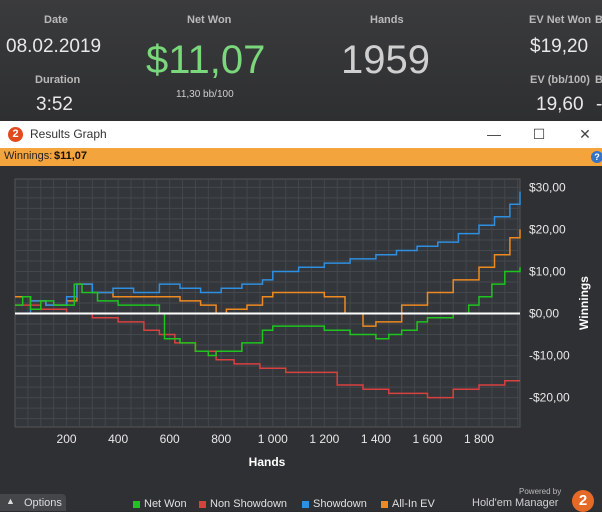  What do you see at coordinates (273, 439) in the screenshot?
I see `x-tick-label: 1 000` at bounding box center [273, 439].